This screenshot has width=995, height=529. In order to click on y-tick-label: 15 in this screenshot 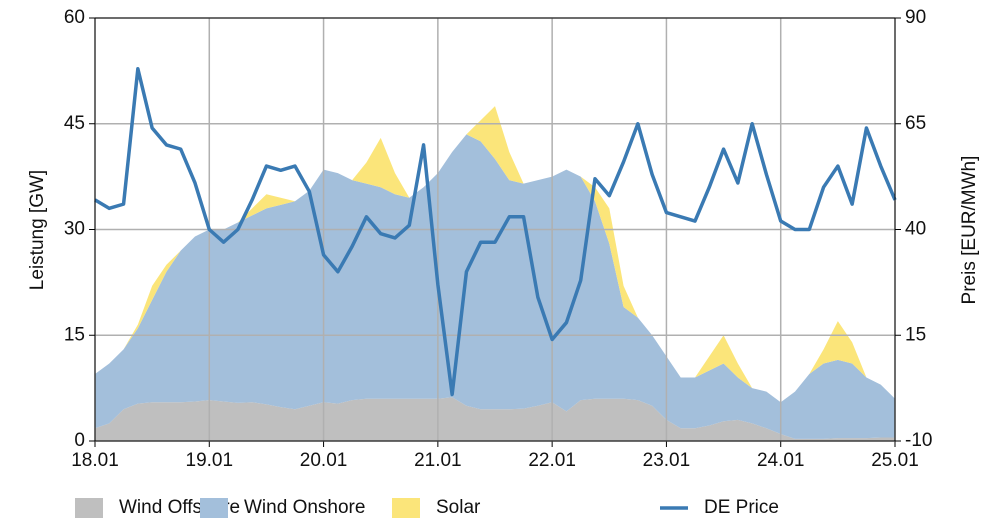, I will do `click(74, 334)`.